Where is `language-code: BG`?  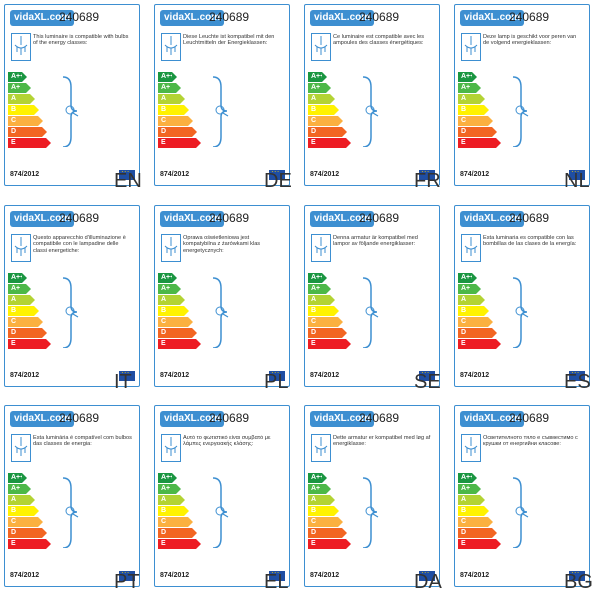
language-code: BG is located at coordinates (578, 582).